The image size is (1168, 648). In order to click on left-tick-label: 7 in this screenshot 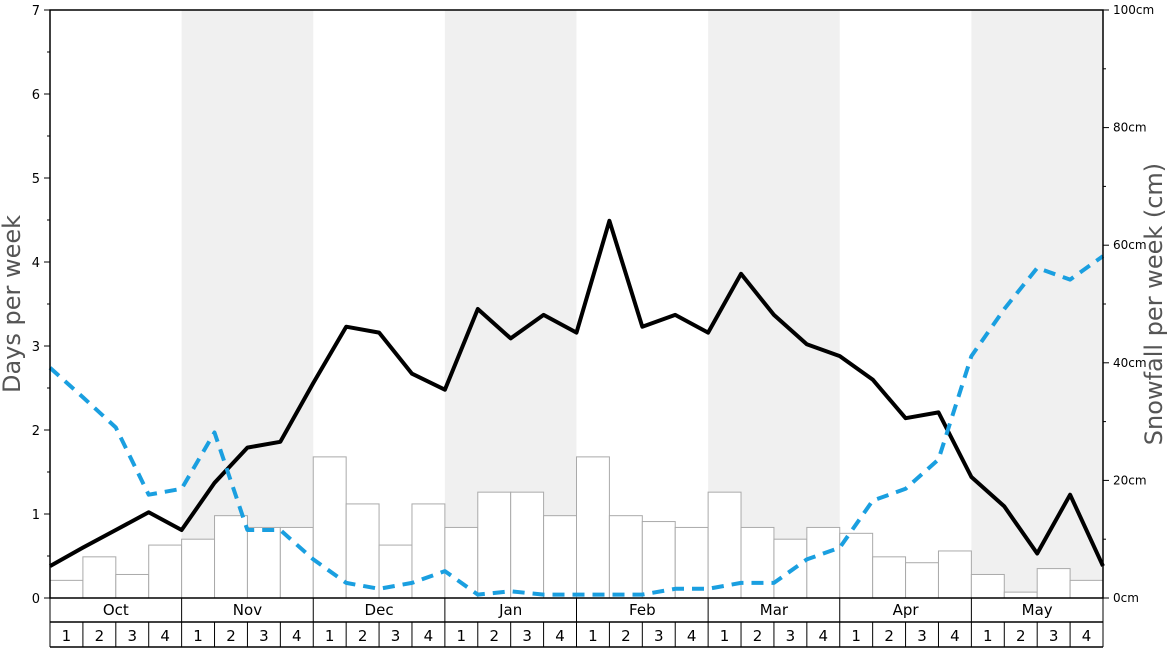, I will do `click(36, 11)`.